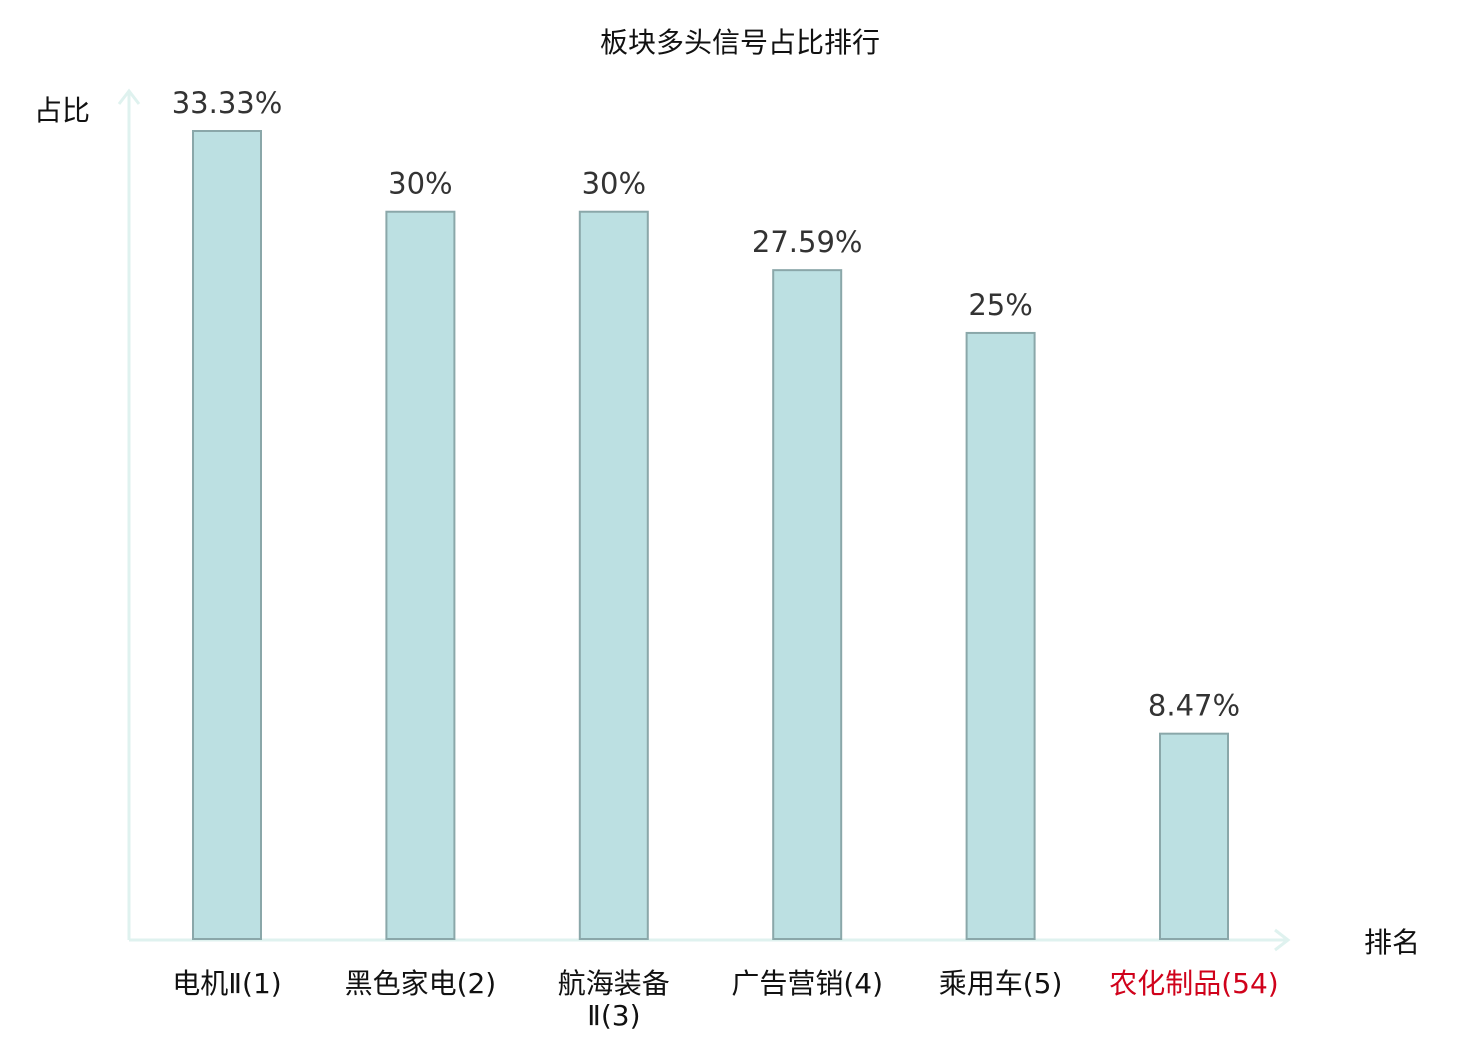  What do you see at coordinates (420, 184) in the screenshot?
I see `bar-value-label-2: 30%` at bounding box center [420, 184].